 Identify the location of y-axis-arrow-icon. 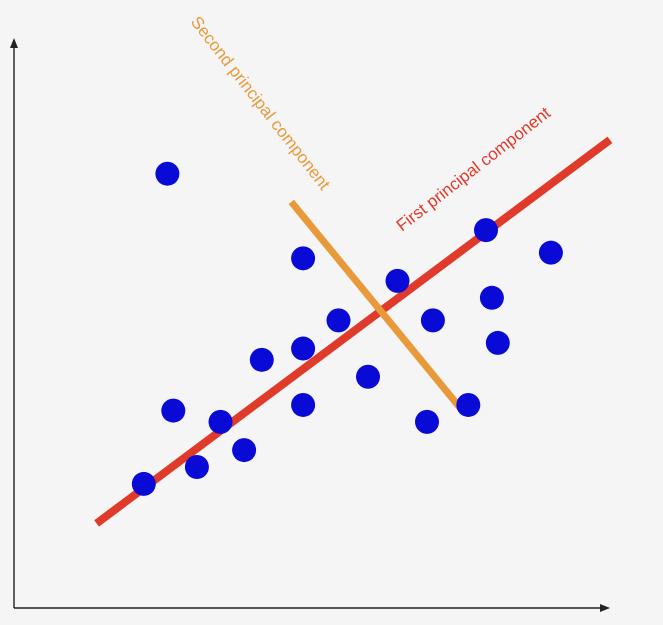
(14, 43).